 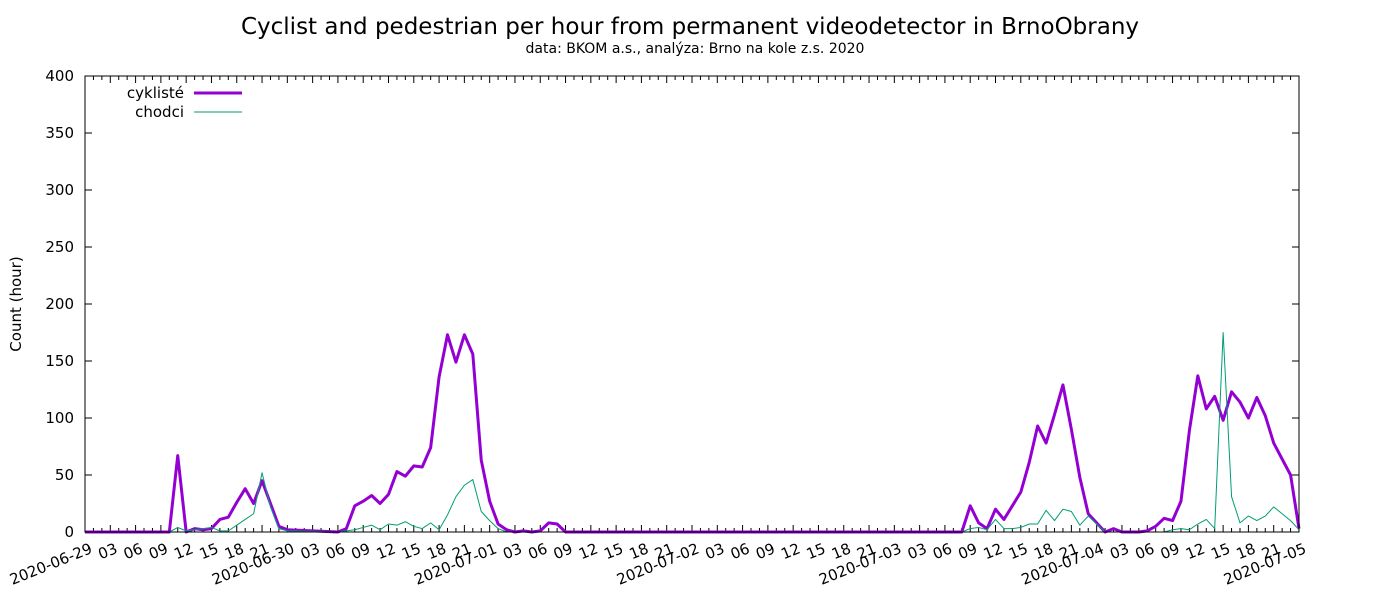 What do you see at coordinates (59, 304) in the screenshot?
I see `y-tick-label: 200` at bounding box center [59, 304].